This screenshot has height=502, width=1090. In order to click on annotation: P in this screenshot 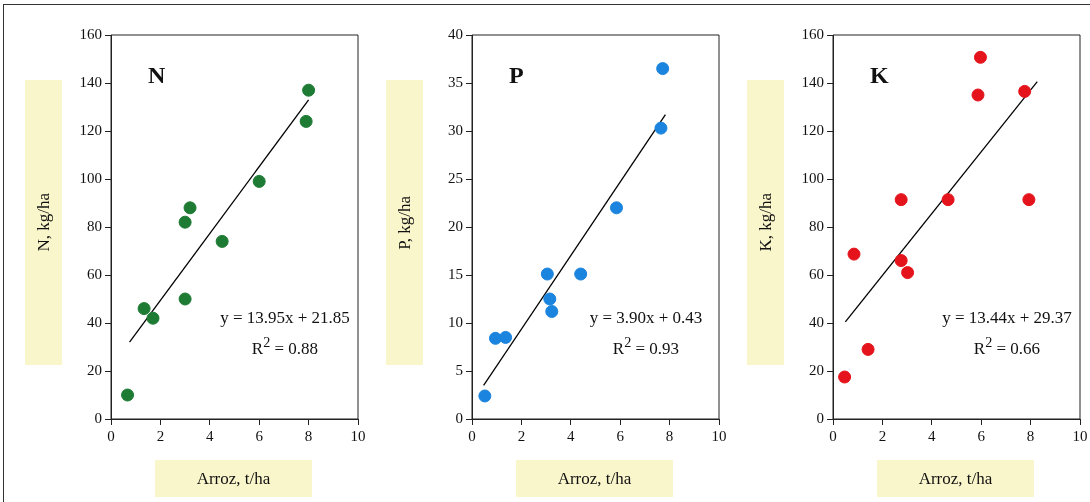, I will do `click(516, 75)`.